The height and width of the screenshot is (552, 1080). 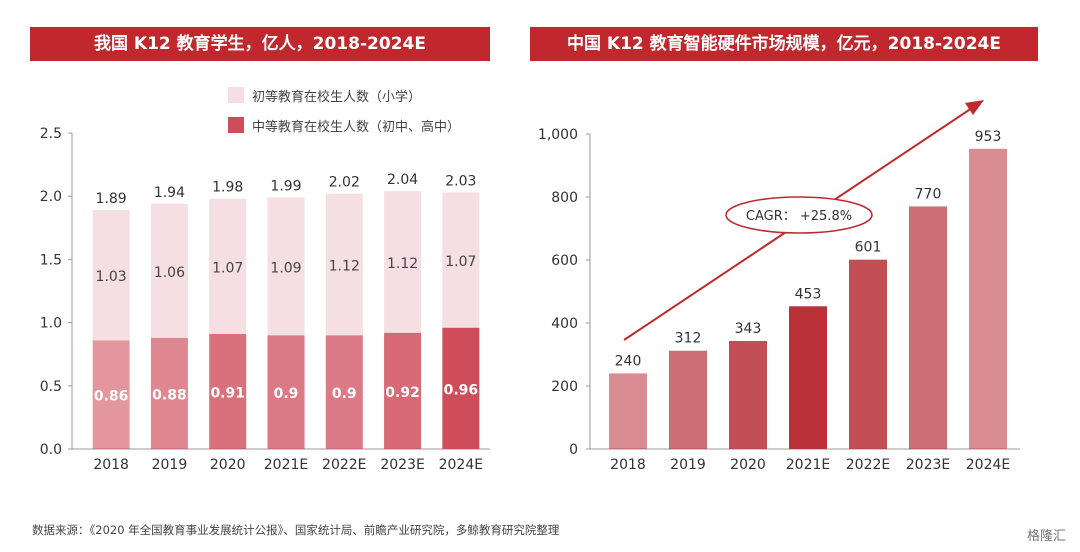 I want to click on left-bar-primary-label: 1.06, so click(x=169, y=273).